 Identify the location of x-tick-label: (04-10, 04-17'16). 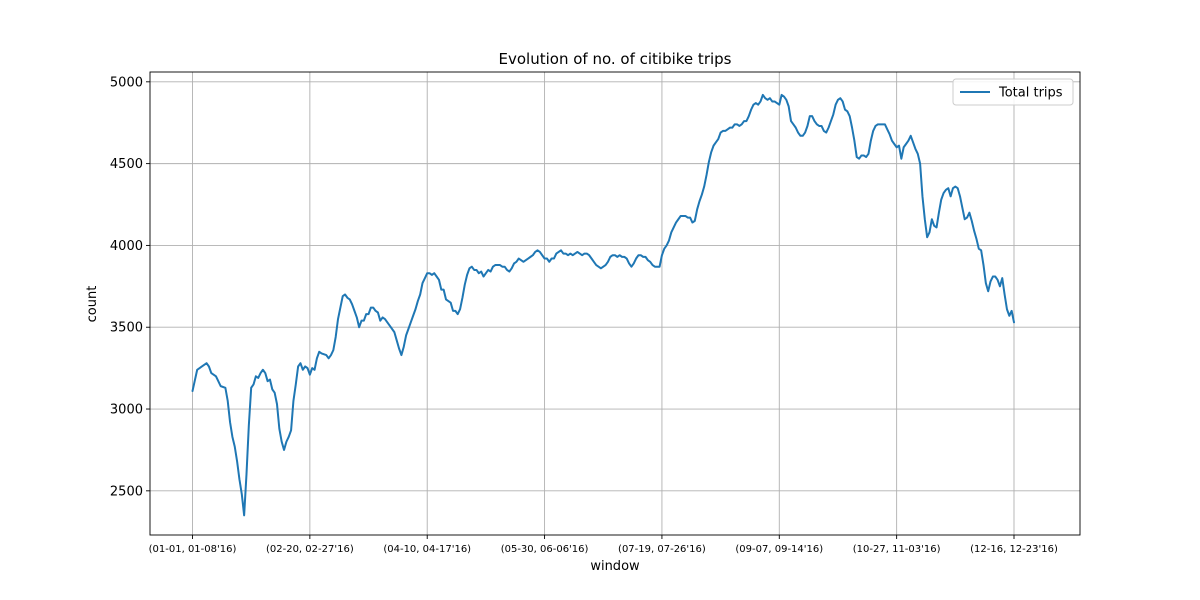
(427, 549).